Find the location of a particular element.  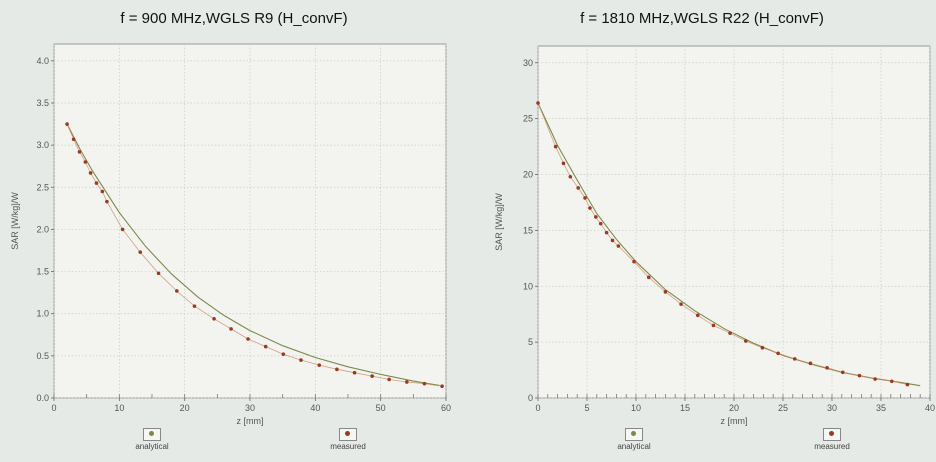

x-tick-label: 5 is located at coordinates (586, 408).